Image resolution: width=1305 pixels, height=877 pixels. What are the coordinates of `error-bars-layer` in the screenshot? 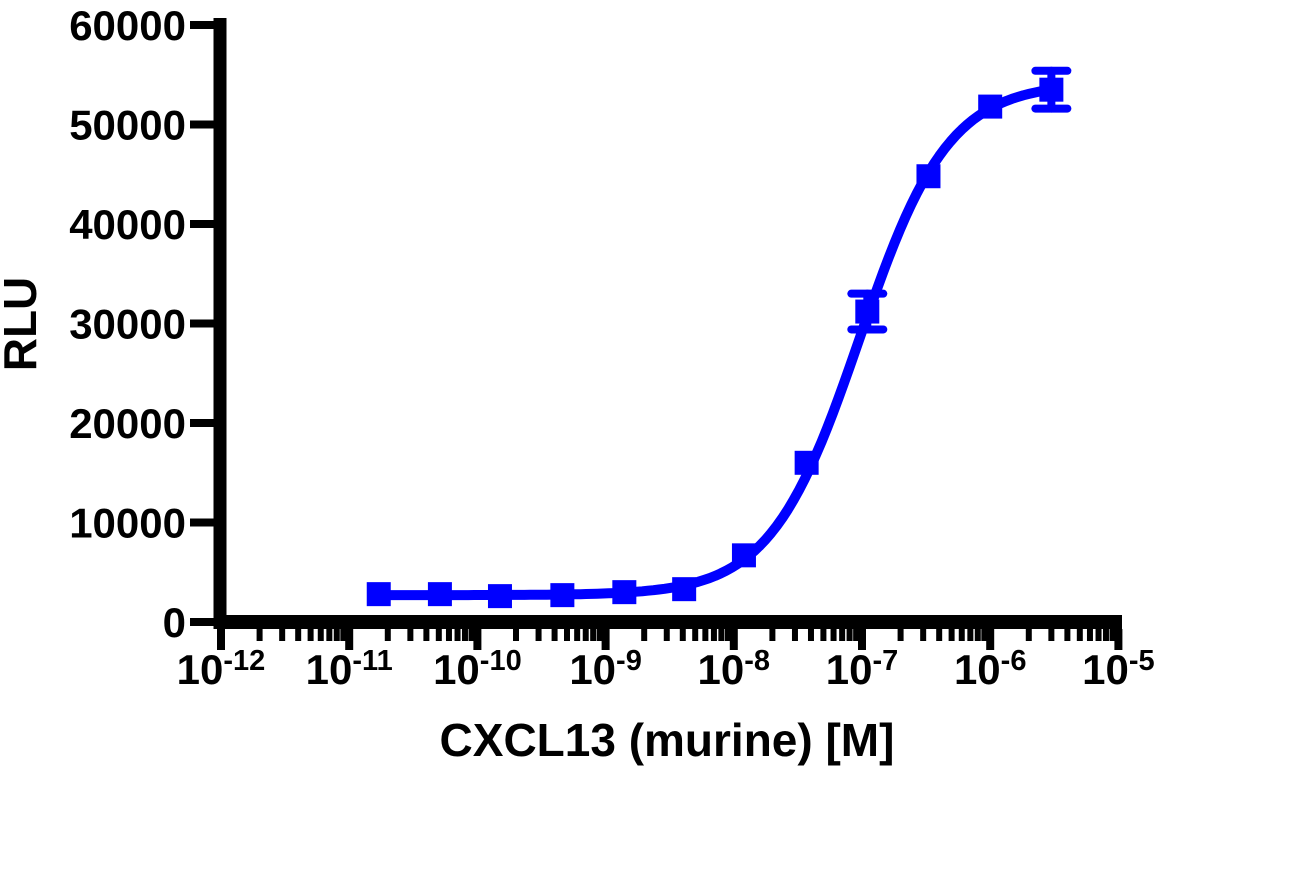 It's located at (959, 200).